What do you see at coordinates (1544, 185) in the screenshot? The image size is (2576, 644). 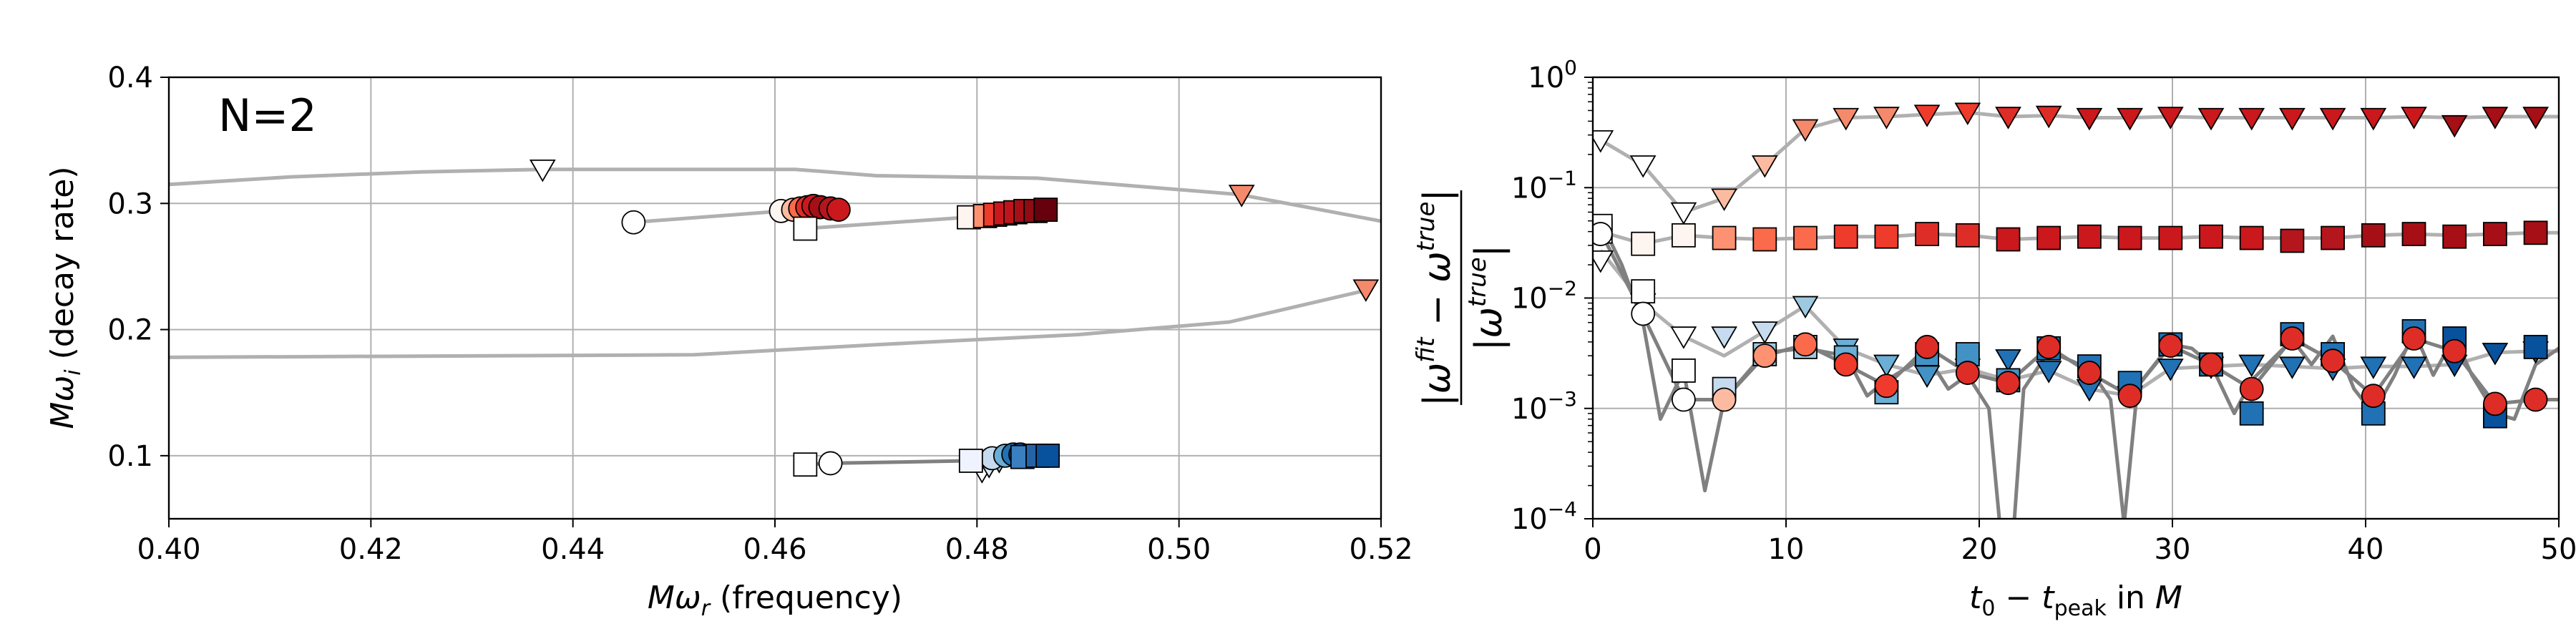 I see `right-y-tick-label: 10⁻¹` at bounding box center [1544, 185].